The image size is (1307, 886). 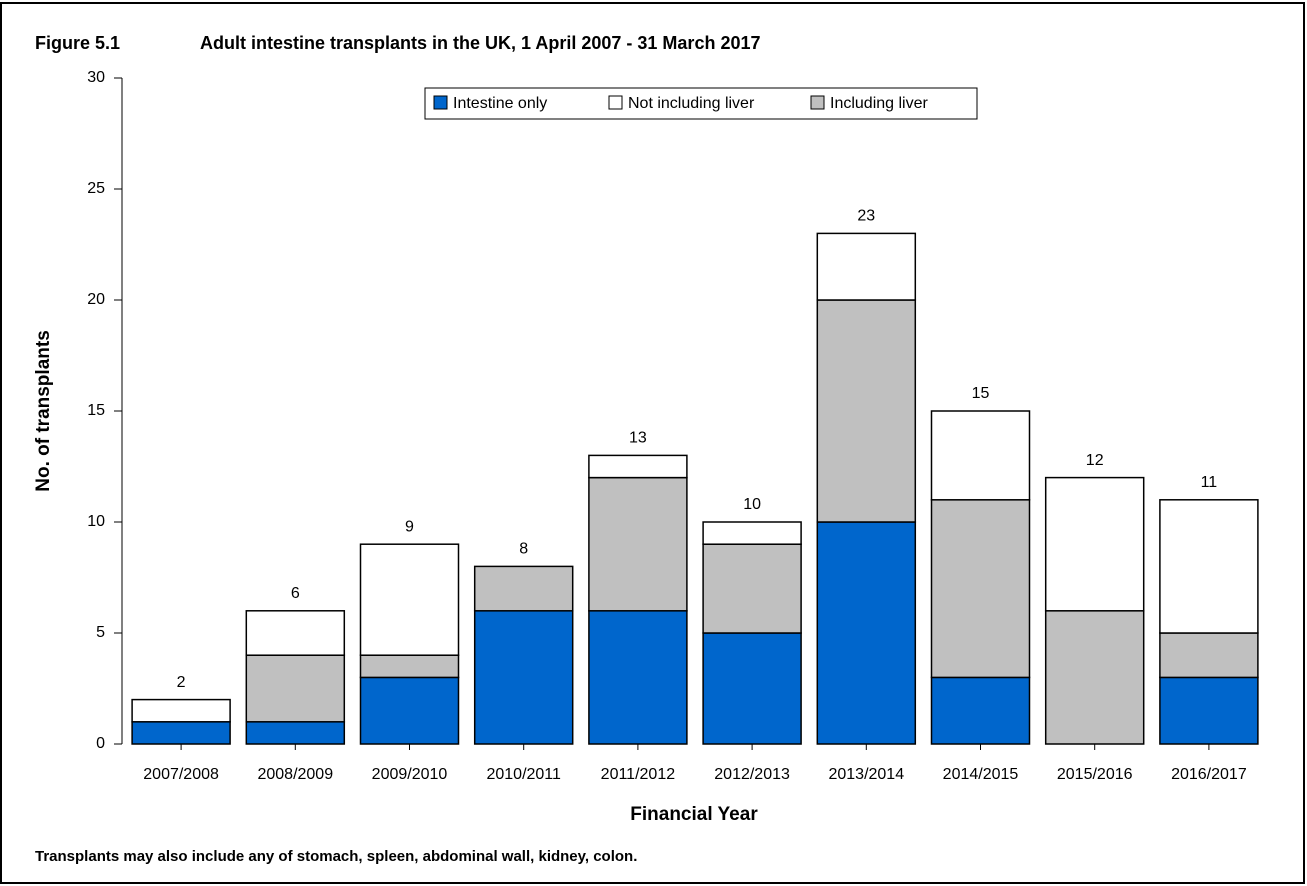 What do you see at coordinates (96, 410) in the screenshot?
I see `y-tick-label: 15` at bounding box center [96, 410].